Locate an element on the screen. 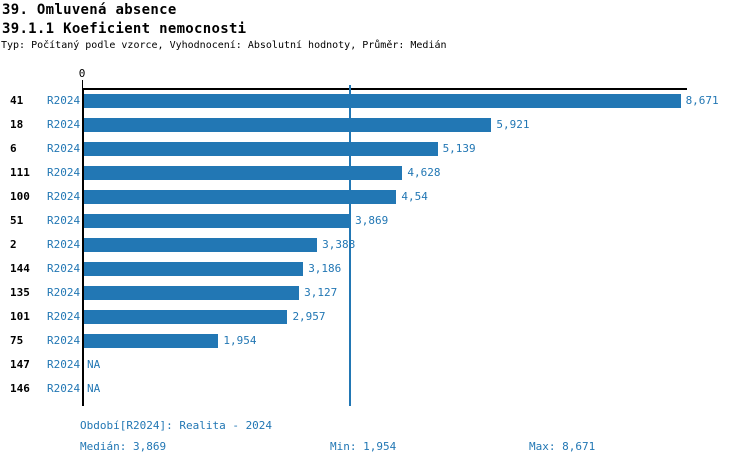 The height and width of the screenshot is (464, 750). footer-min-label: Min: 1,954 is located at coordinates (363, 446).